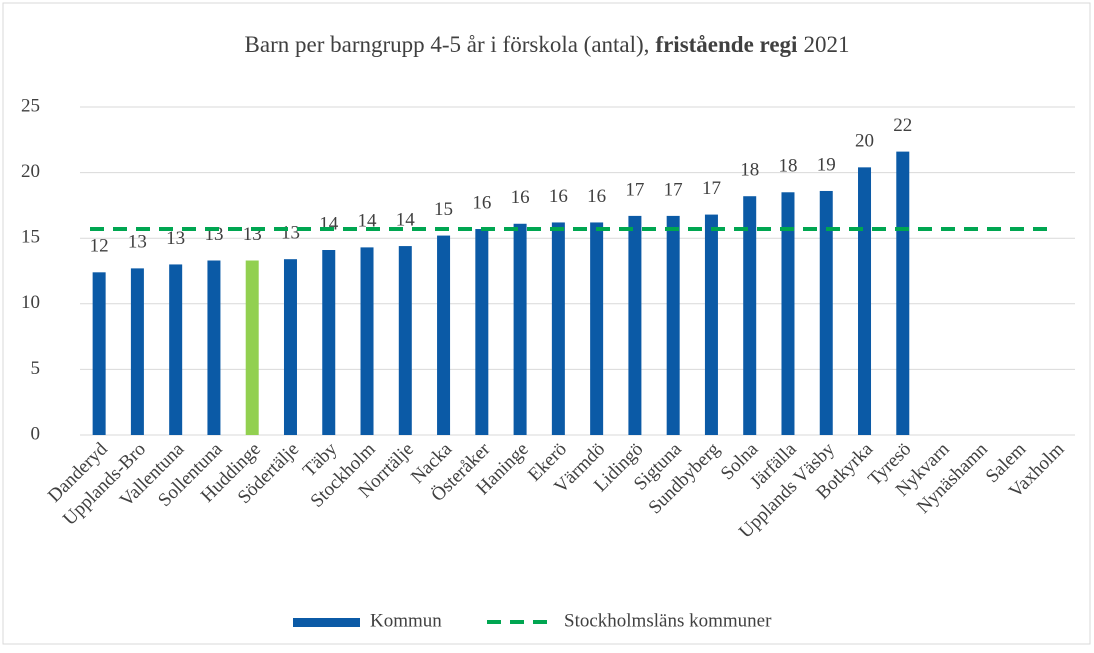  What do you see at coordinates (826, 164) in the screenshot?
I see `data-label: 19` at bounding box center [826, 164].